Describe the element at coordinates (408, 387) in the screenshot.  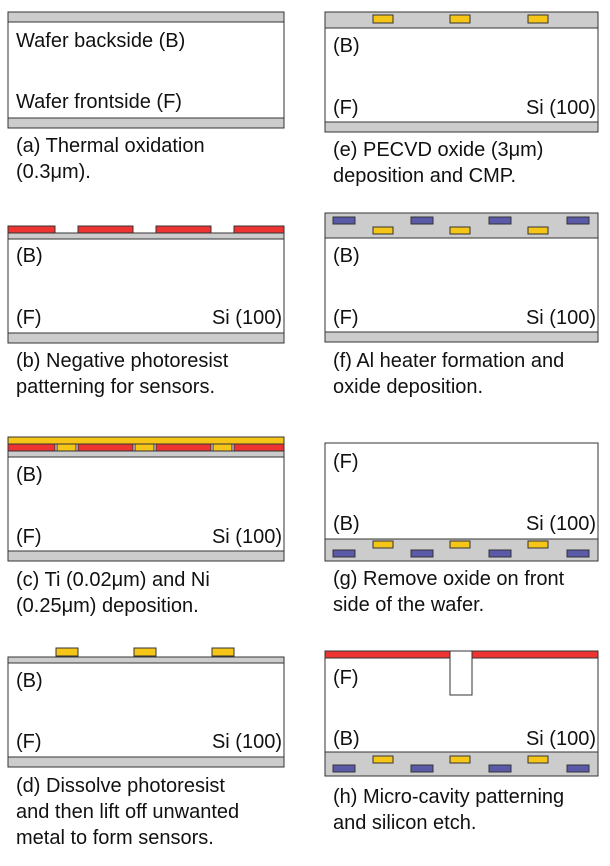
I see `caption-line: oxide deposition.` at that location.